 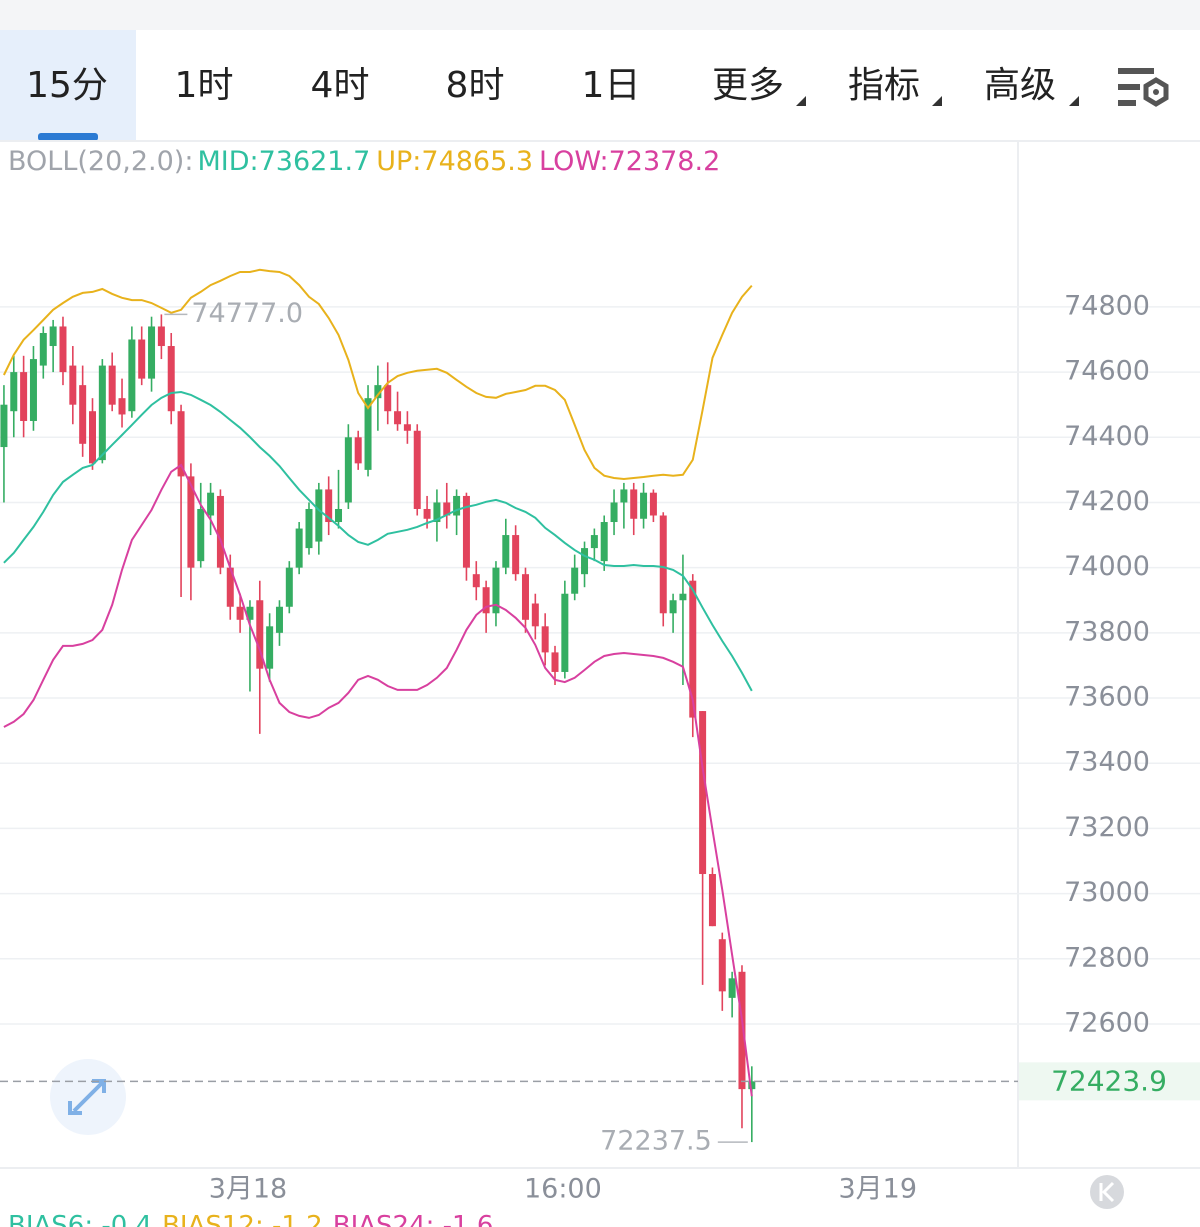 What do you see at coordinates (748, 85) in the screenshot?
I see `tab: 更多` at bounding box center [748, 85].